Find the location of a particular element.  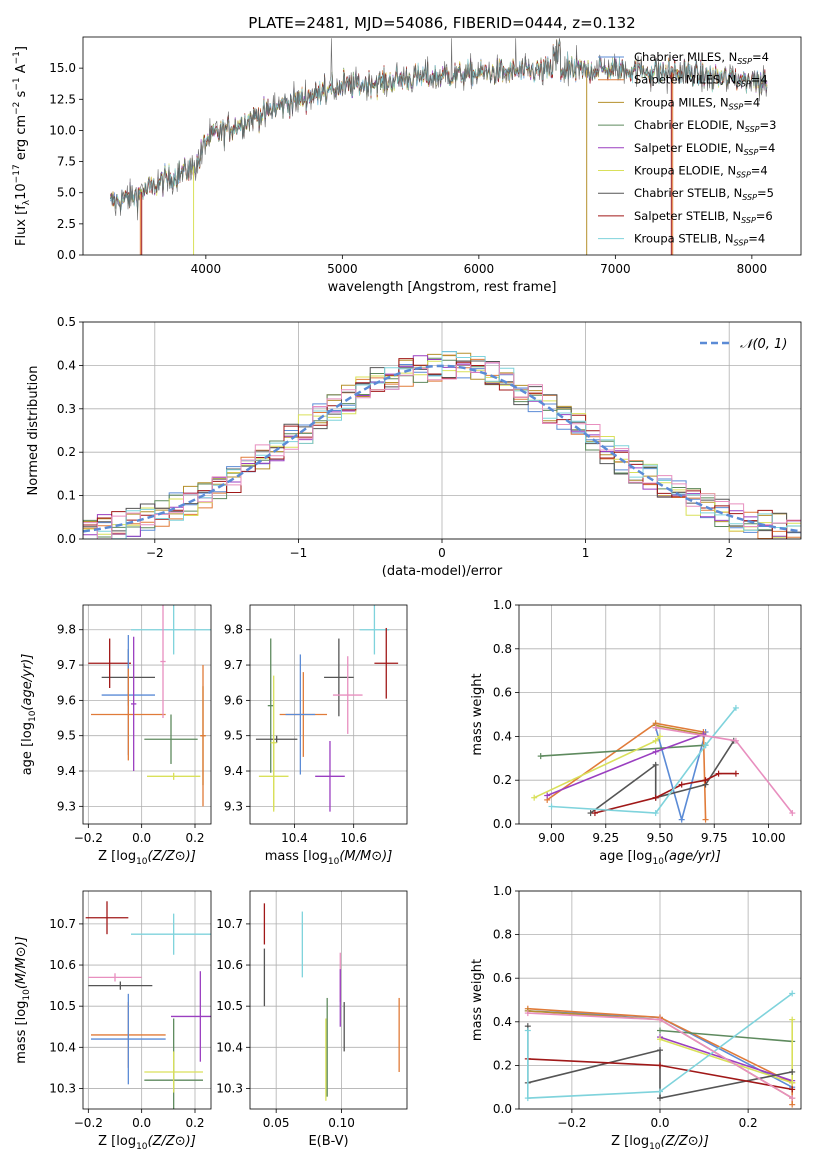

x-axis-label: E(B-V) is located at coordinates (328, 1141).